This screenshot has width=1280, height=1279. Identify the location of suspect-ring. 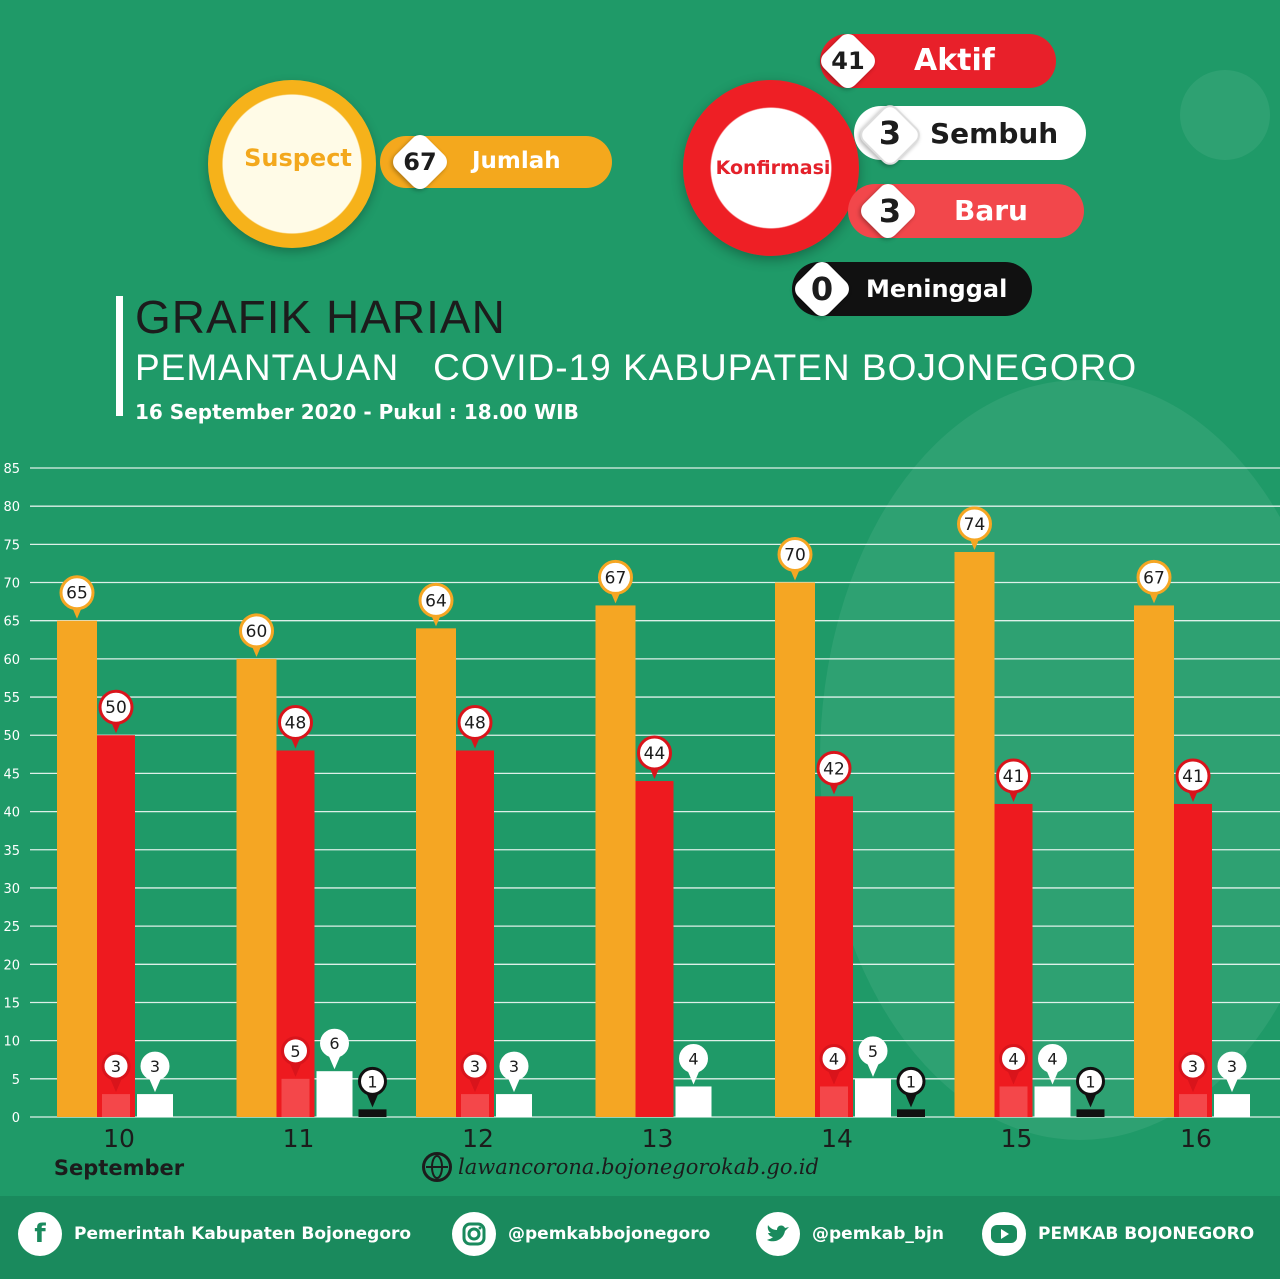
(292, 164).